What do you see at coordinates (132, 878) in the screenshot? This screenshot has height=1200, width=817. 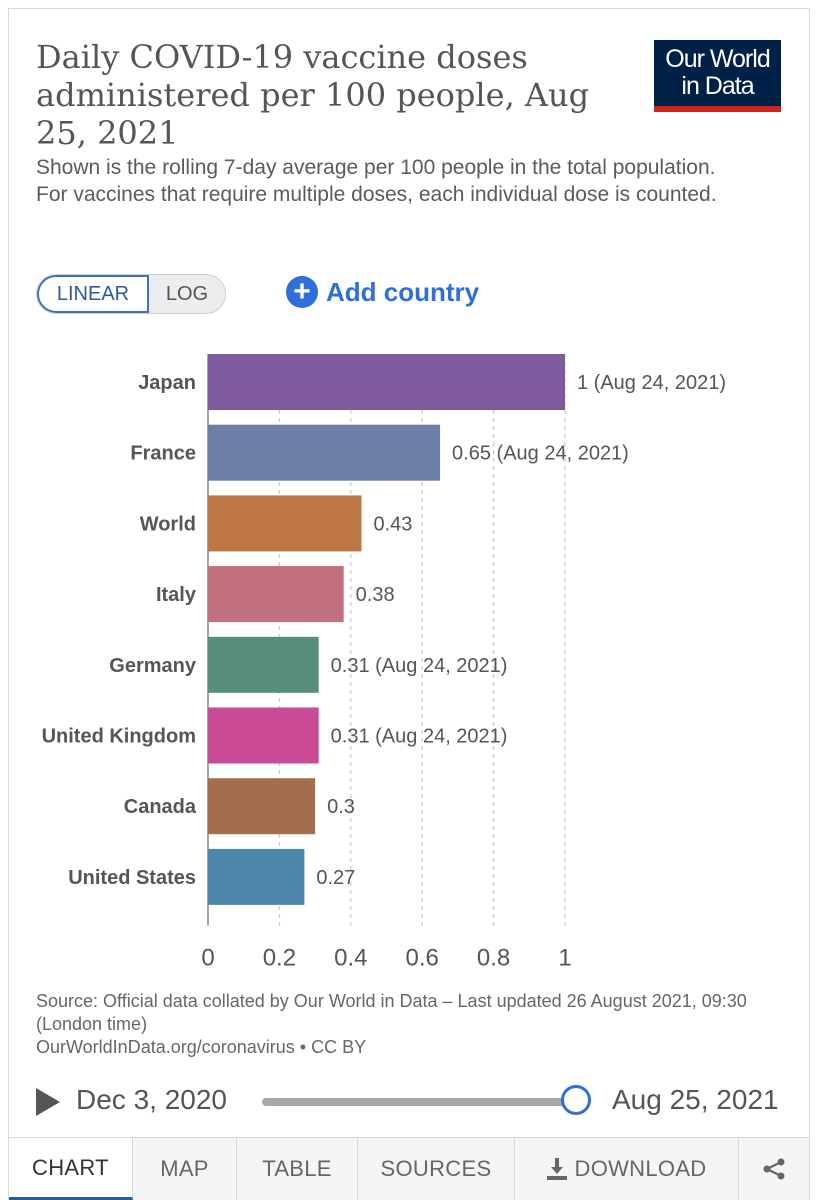 I see `category-label: United States` at bounding box center [132, 878].